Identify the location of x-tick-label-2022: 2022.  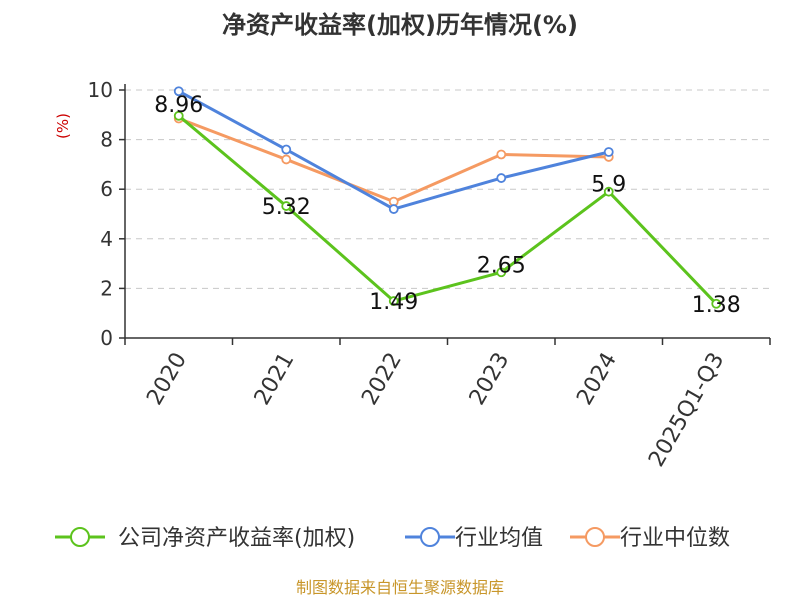
(382, 379).